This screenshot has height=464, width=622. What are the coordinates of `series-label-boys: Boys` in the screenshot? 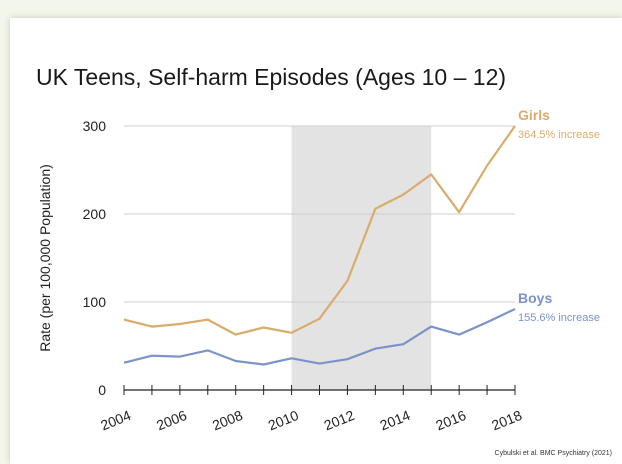 It's located at (535, 298).